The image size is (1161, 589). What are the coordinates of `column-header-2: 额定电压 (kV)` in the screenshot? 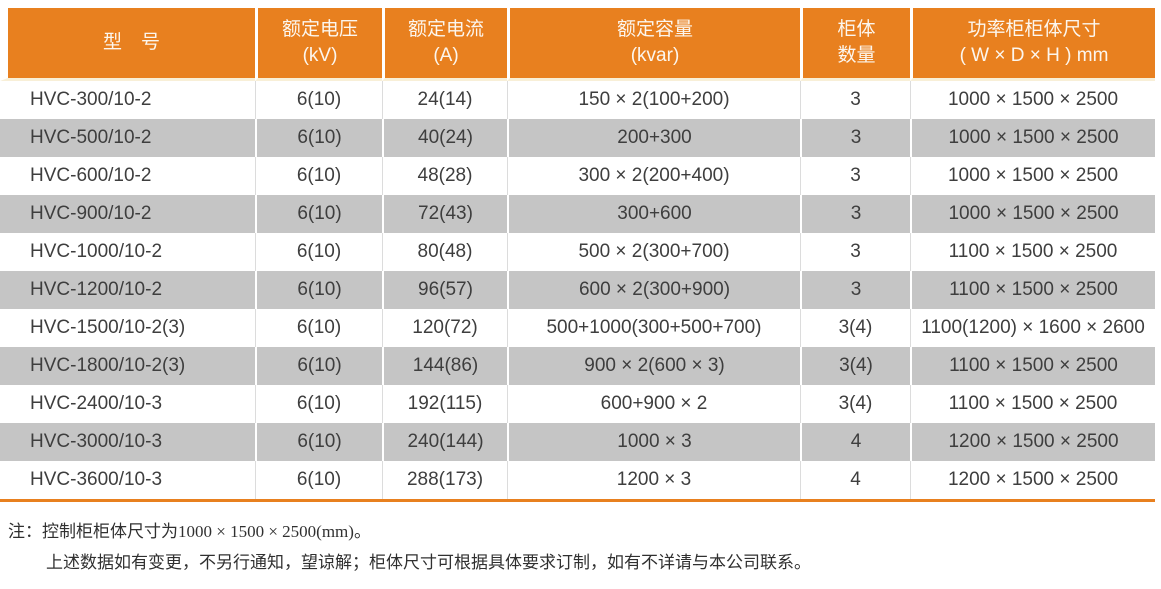 It's located at (318, 44).